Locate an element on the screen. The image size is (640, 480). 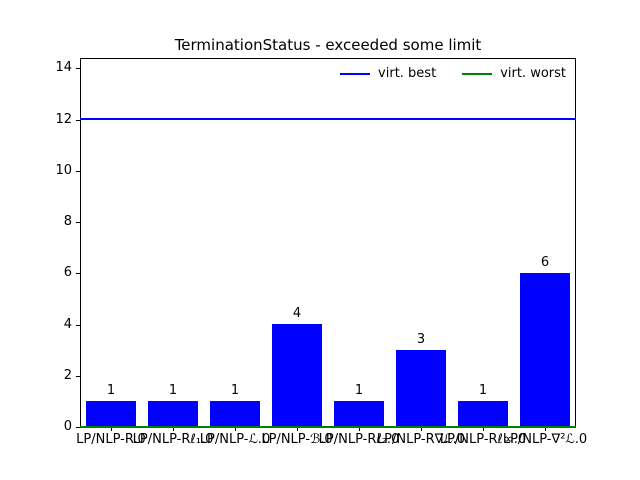
x-tick-label: LP/NLP-Rℓ₂.0 is located at coordinates (359, 439).